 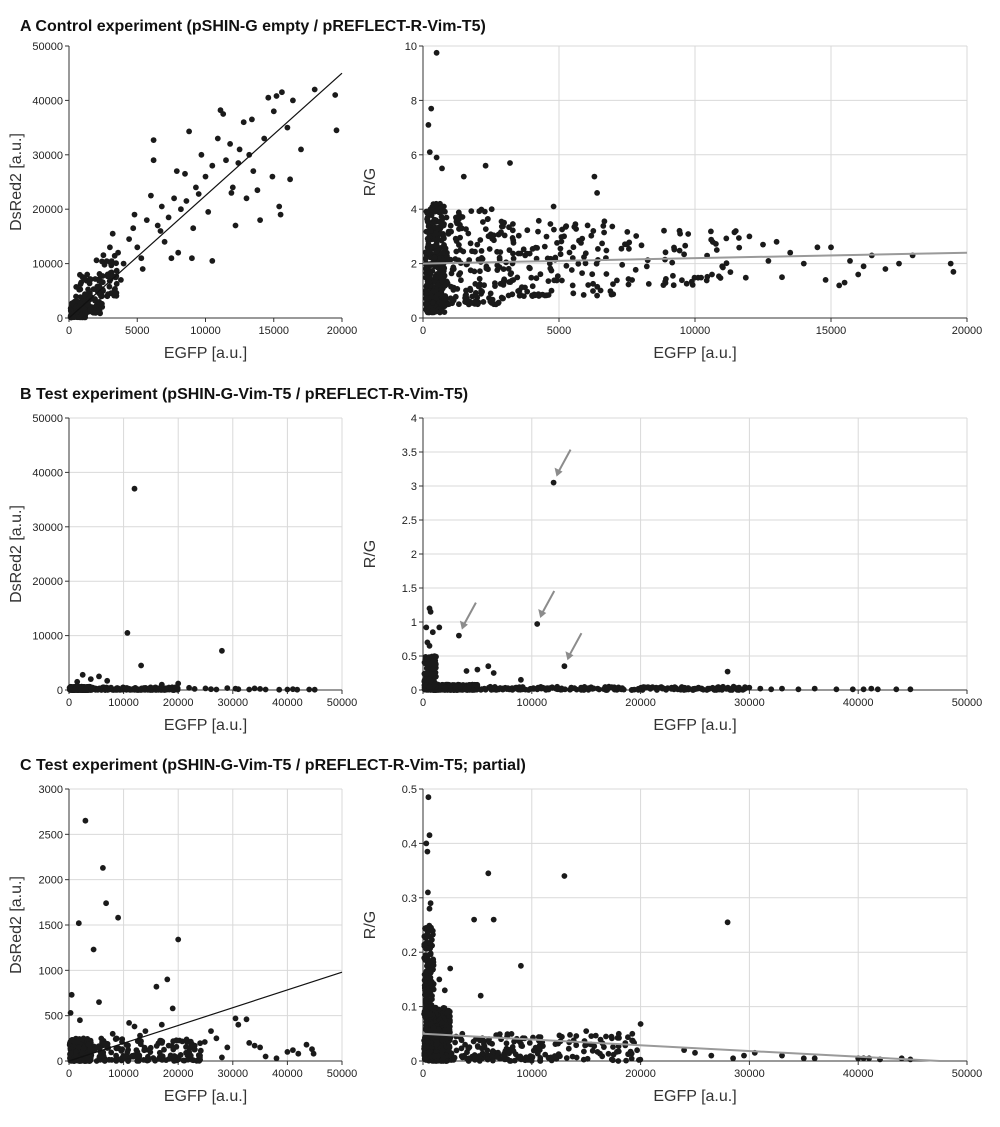 I want to click on x-tick-label: 40000, so click(x=858, y=1074).